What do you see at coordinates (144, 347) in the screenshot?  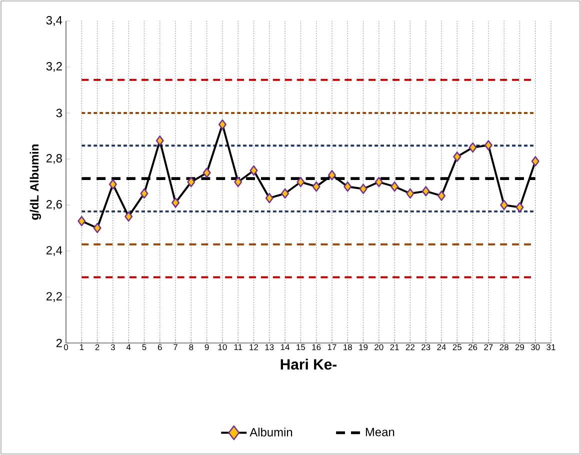 I see `x-tick-label: 5` at bounding box center [144, 347].